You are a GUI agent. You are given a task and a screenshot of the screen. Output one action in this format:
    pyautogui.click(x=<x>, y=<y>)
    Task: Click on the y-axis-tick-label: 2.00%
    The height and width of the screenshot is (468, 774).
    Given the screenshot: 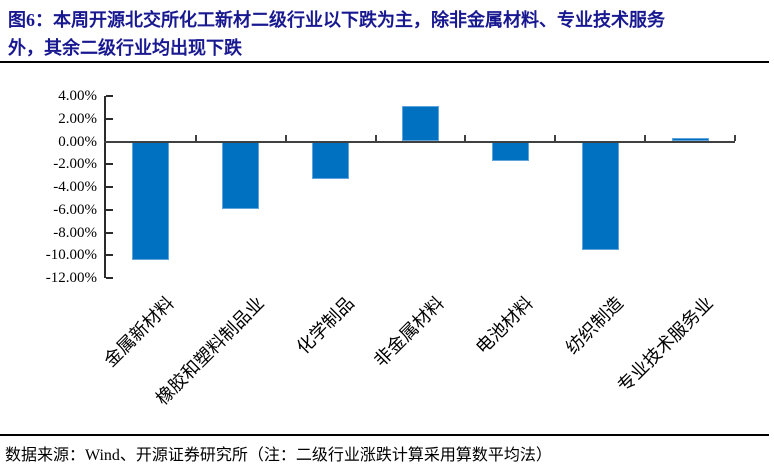 What is the action you would take?
    pyautogui.click(x=77, y=118)
    